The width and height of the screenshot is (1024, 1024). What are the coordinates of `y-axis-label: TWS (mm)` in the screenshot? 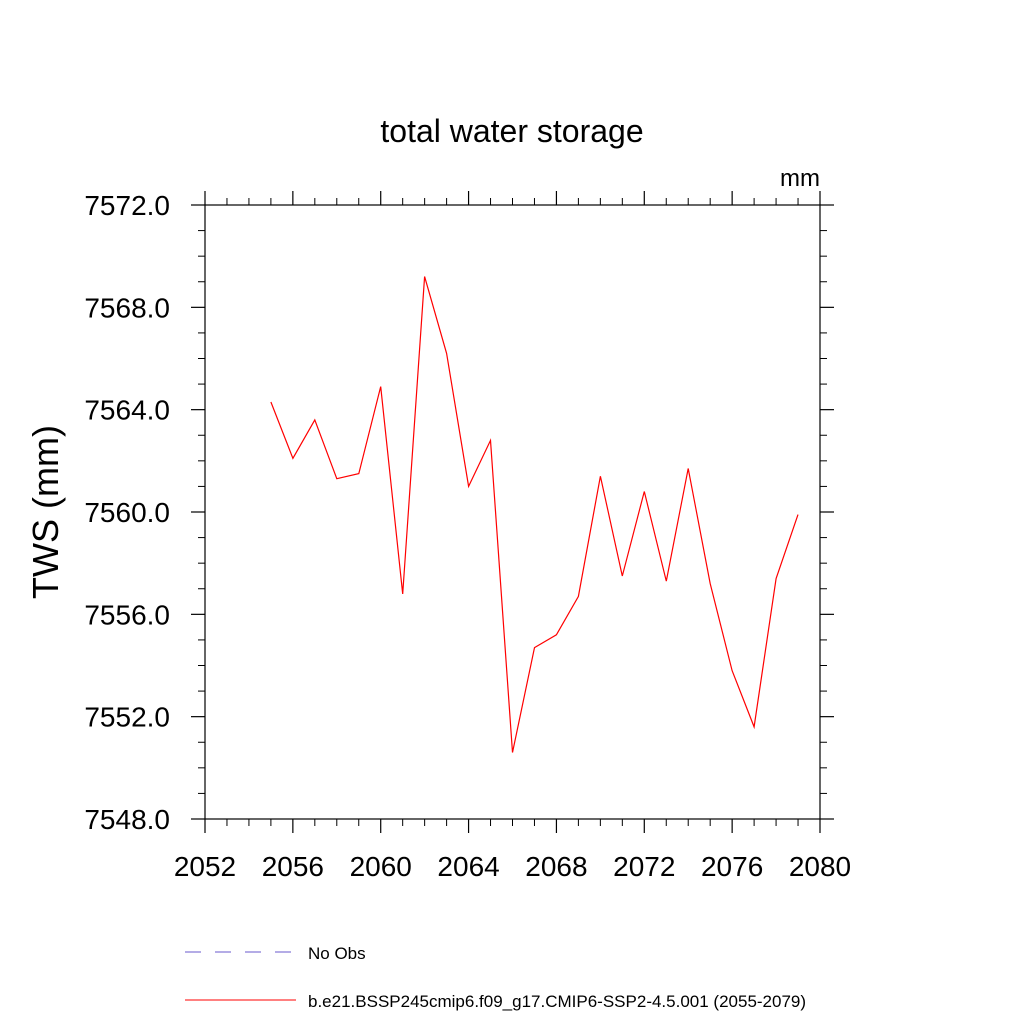 It's located at (45, 512).